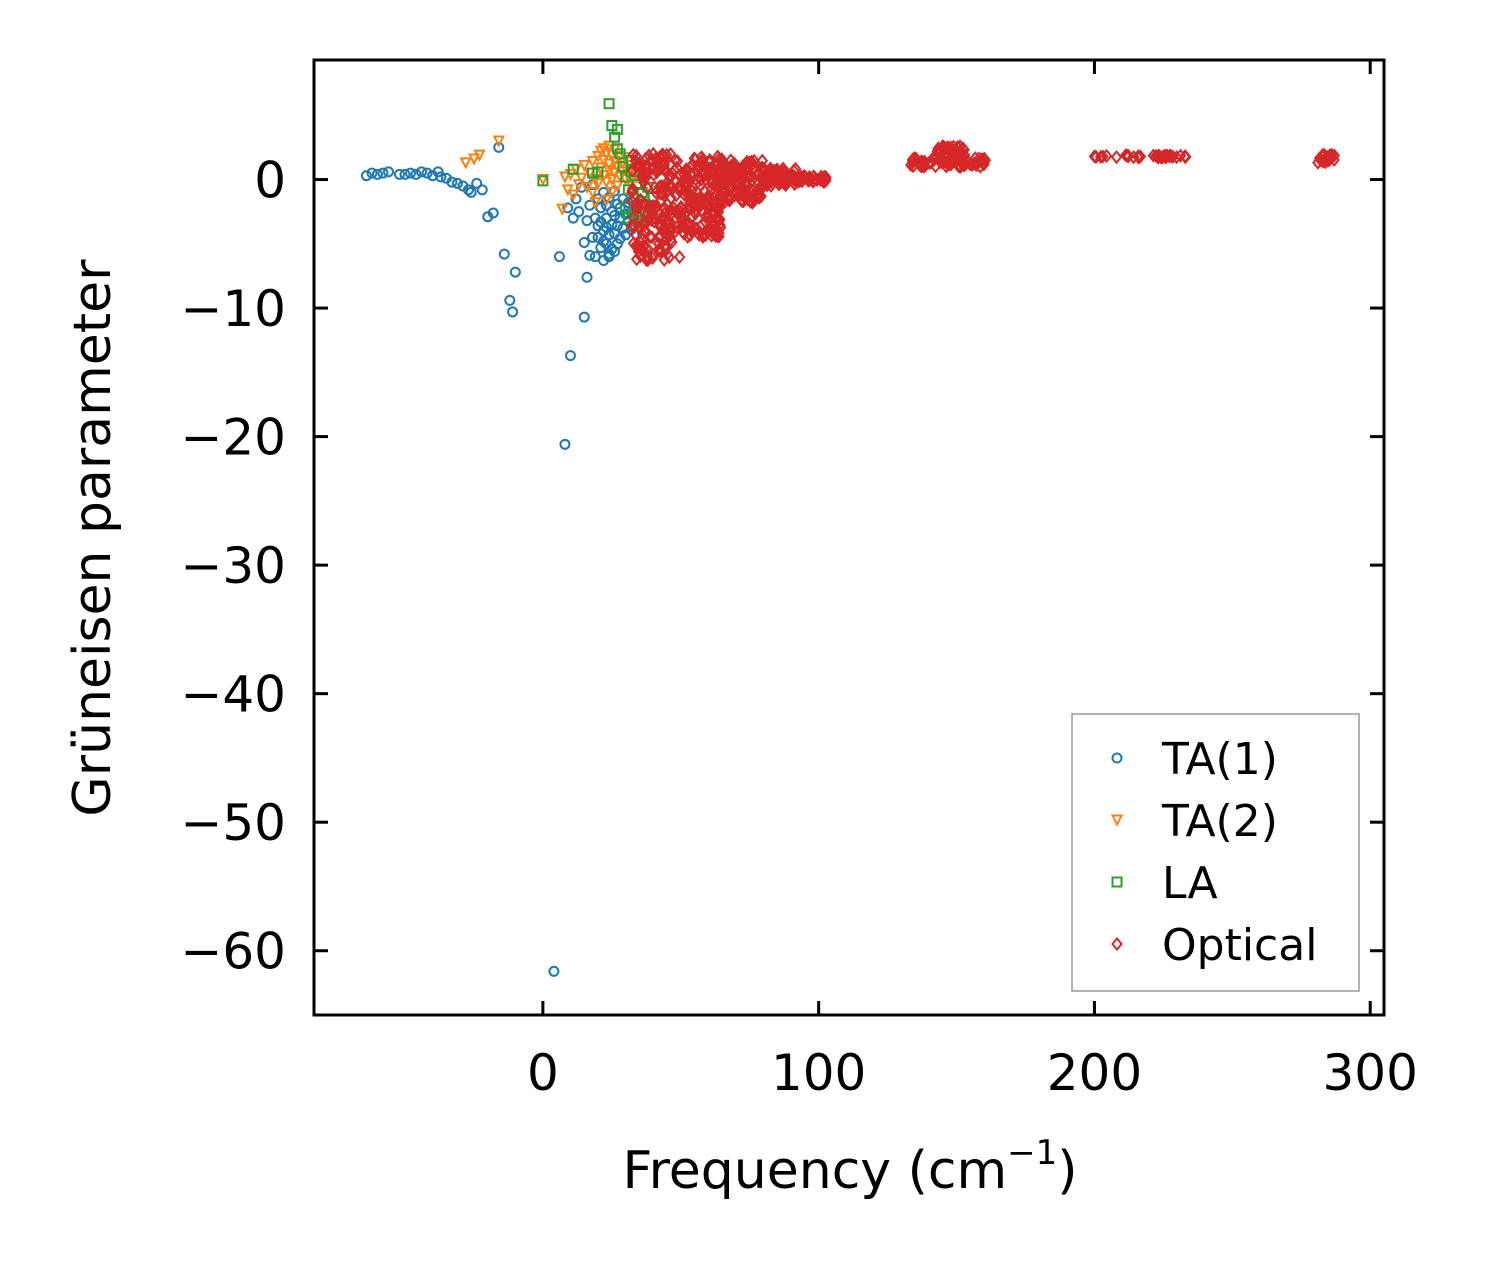  I want to click on legend-item: TA(1), so click(1194, 759).